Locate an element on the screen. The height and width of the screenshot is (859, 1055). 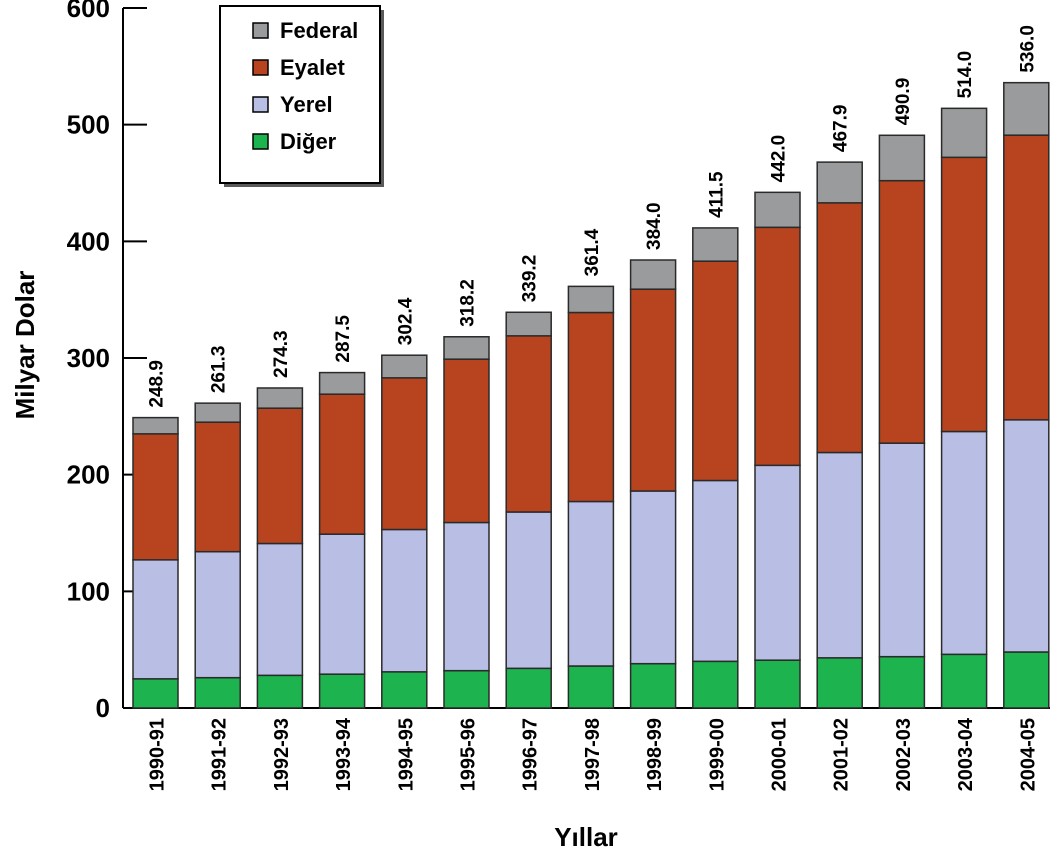
x-tick-label: 1996-97 is located at coordinates (531, 754).